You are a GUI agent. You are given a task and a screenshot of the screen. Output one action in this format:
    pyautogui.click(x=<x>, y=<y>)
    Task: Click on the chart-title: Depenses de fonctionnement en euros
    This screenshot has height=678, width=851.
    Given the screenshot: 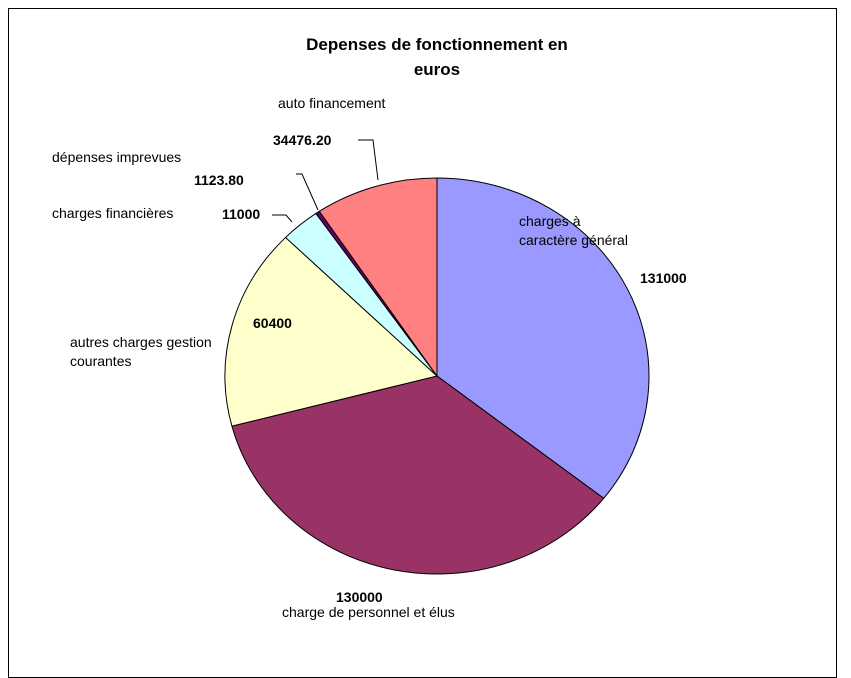 What is the action you would take?
    pyautogui.click(x=437, y=57)
    